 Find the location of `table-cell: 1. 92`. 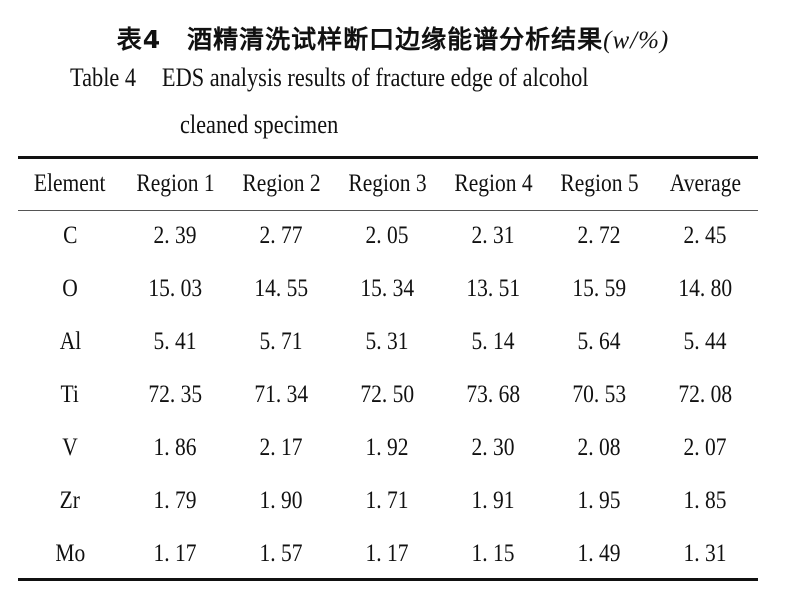

table-cell: 1. 92 is located at coordinates (387, 448).